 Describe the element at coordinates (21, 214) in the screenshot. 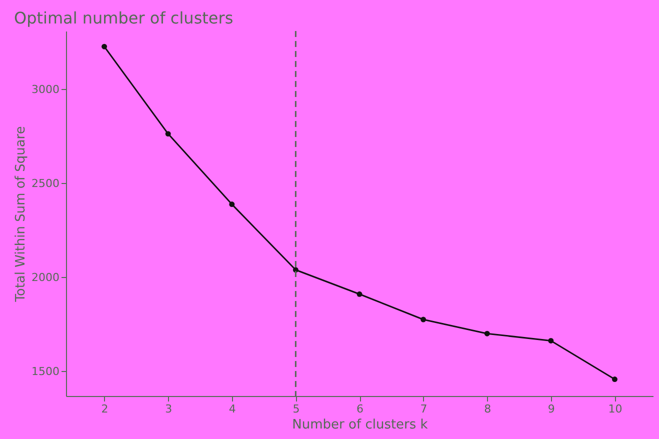

I see `y-axis-title: Total Within Sum of Square` at that location.